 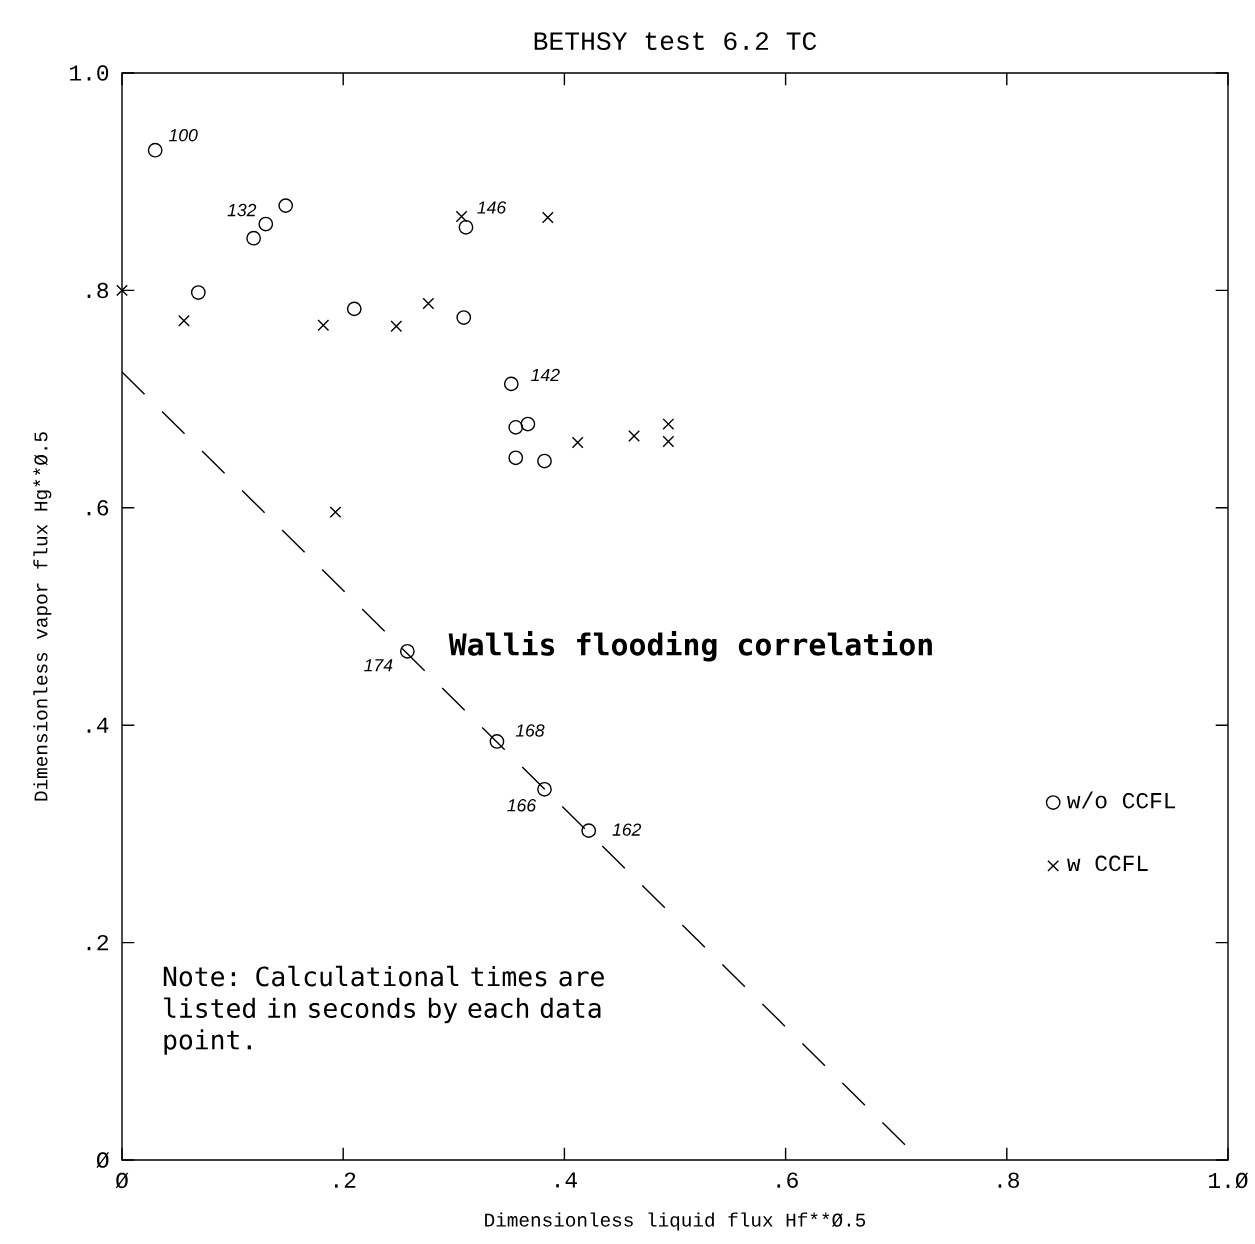 What do you see at coordinates (1121, 800) in the screenshot?
I see `legend-label: w/o CCFL` at bounding box center [1121, 800].